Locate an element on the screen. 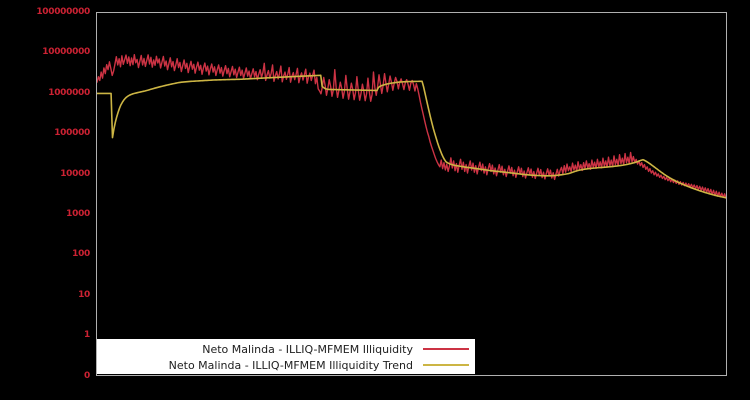 The image size is (750, 400). y-tick-label: 10 is located at coordinates (84, 294).